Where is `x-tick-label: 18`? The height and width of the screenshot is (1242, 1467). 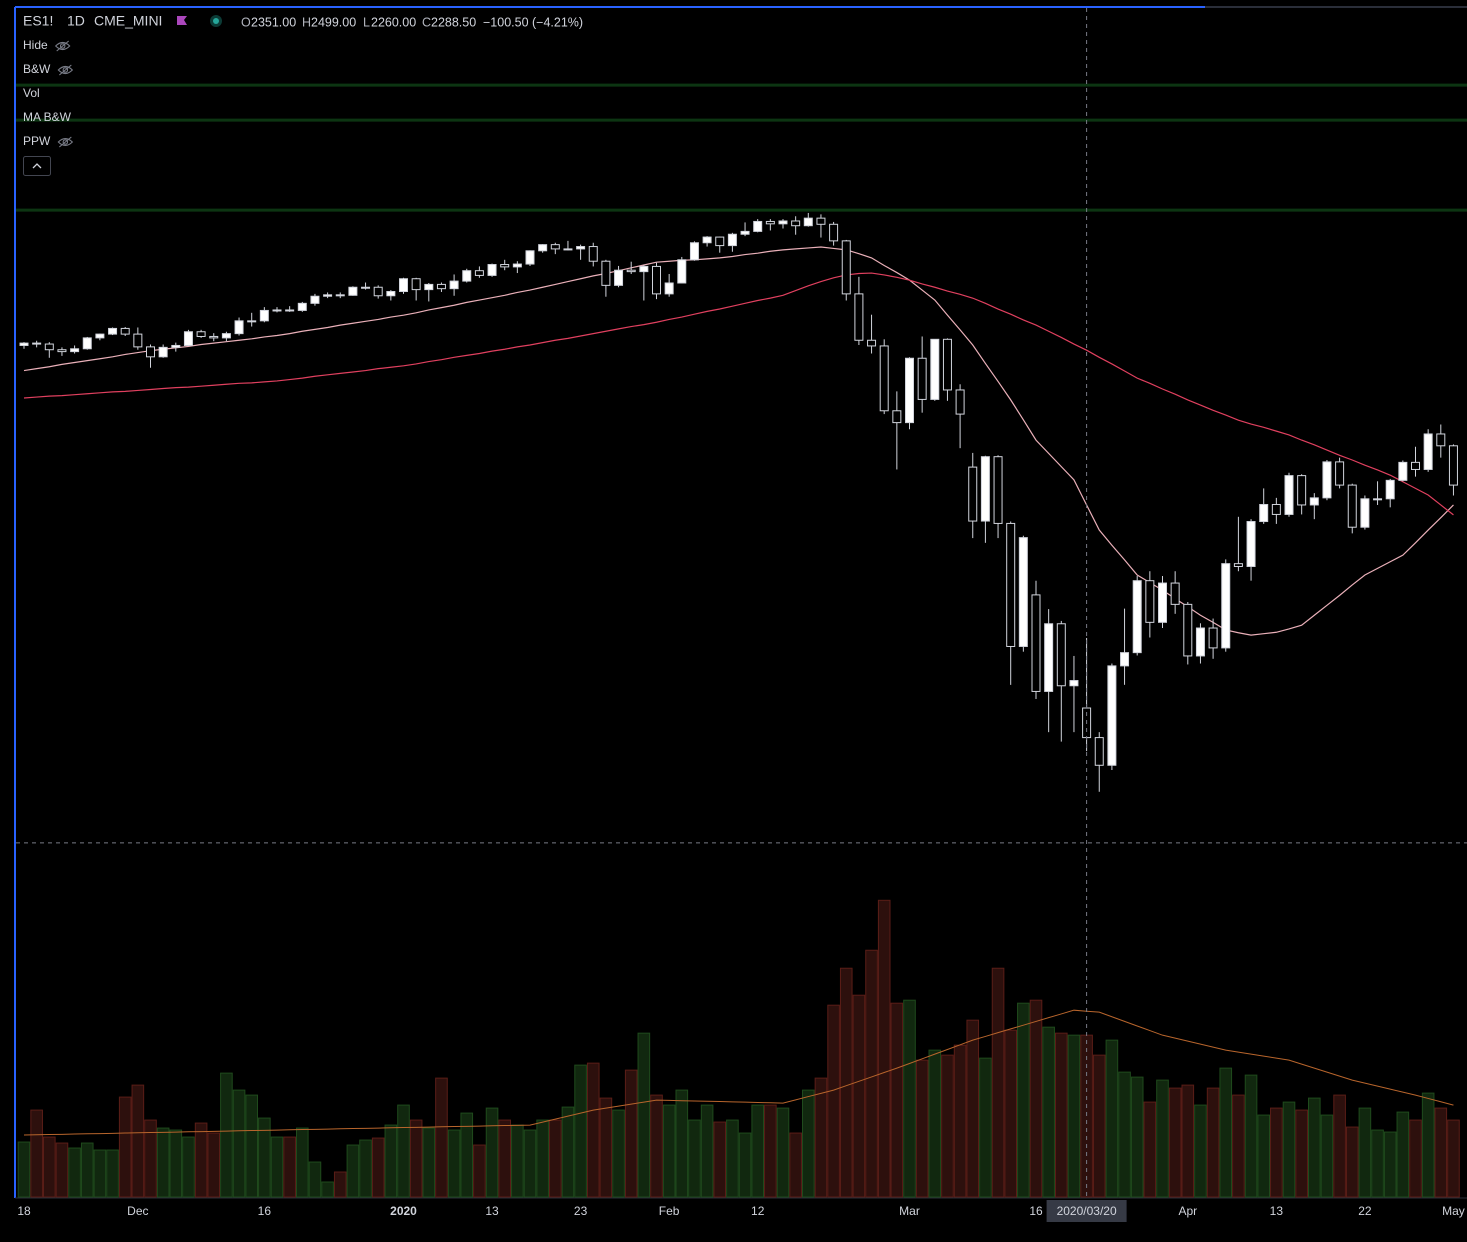
x-tick-label: 18 is located at coordinates (24, 1211).